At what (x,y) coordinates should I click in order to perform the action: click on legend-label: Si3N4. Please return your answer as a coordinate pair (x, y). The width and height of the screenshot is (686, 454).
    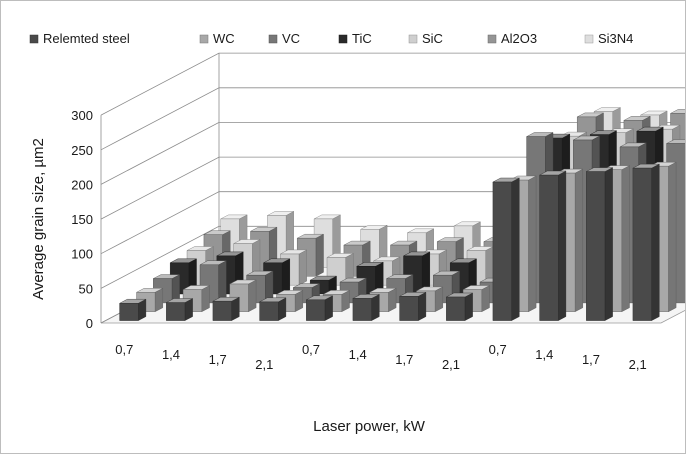
    Looking at the image, I should click on (615, 38).